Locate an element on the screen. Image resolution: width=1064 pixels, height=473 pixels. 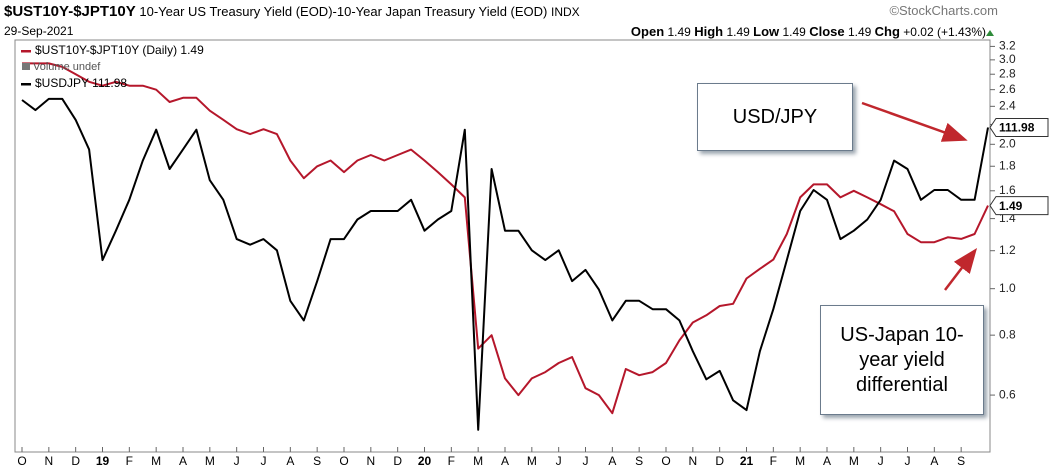
y-tick-label: 1.8 is located at coordinates (1007, 165).